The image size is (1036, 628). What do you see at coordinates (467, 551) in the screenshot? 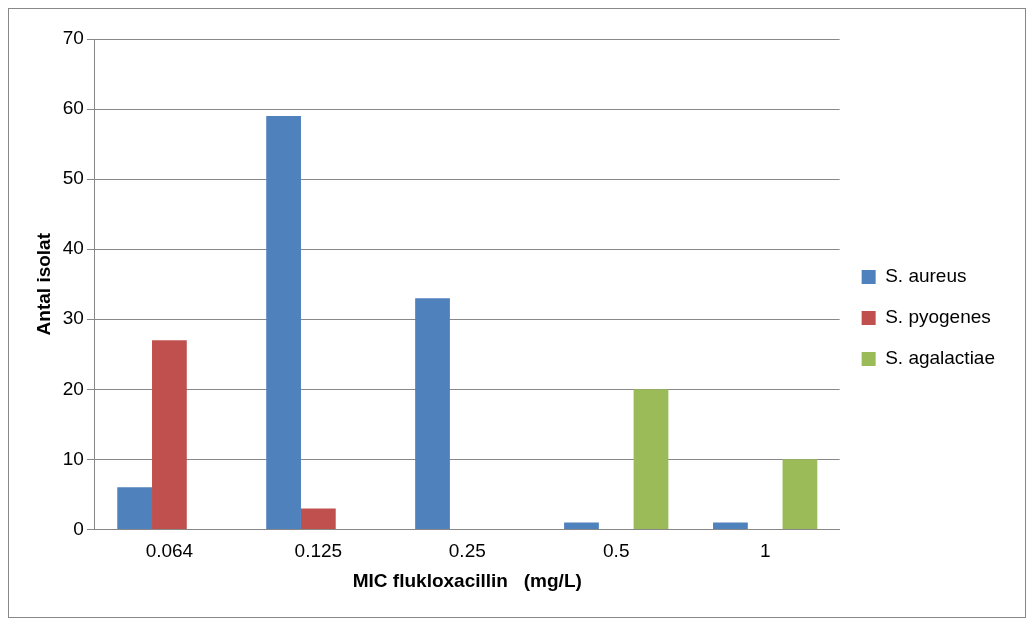
I see `x-tick-label: 0.25` at bounding box center [467, 551].